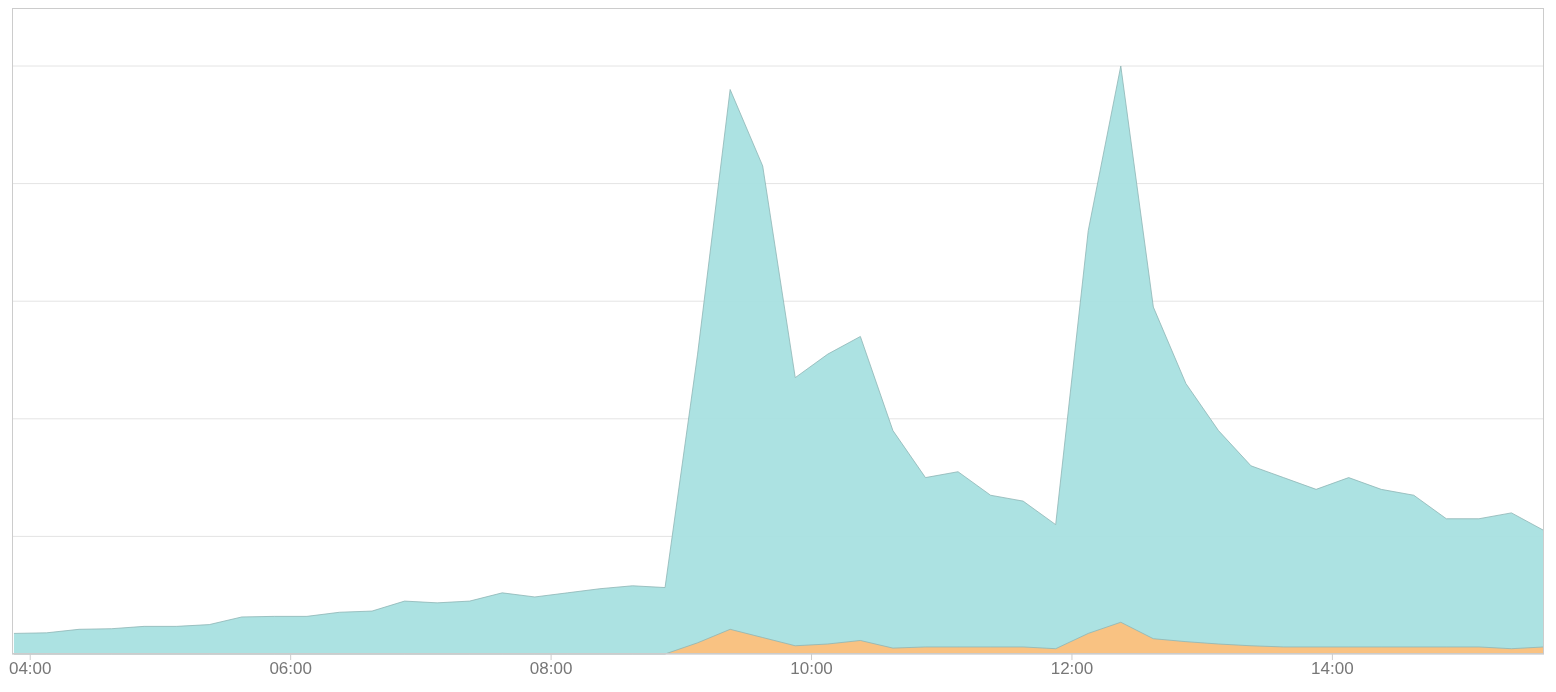 Image resolution: width=1556 pixels, height=692 pixels. Describe the element at coordinates (30, 669) in the screenshot. I see `x-tick-label: 04:00` at that location.